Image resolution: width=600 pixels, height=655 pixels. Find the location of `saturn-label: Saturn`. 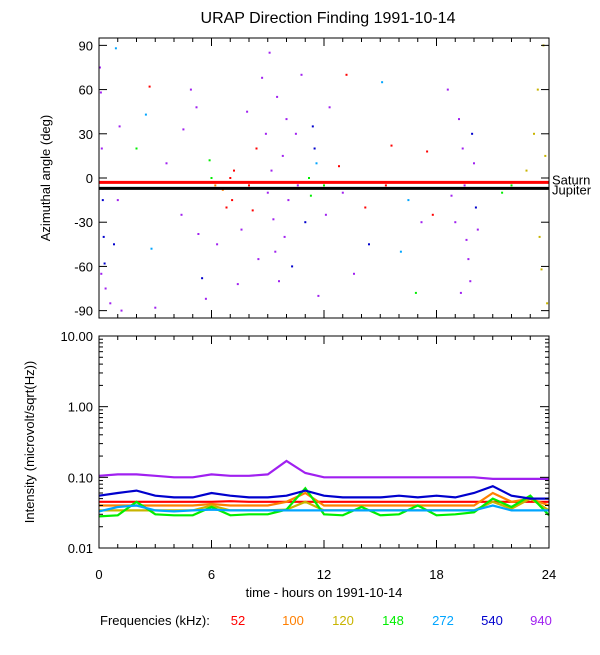

saturn-label: Saturn is located at coordinates (571, 179).